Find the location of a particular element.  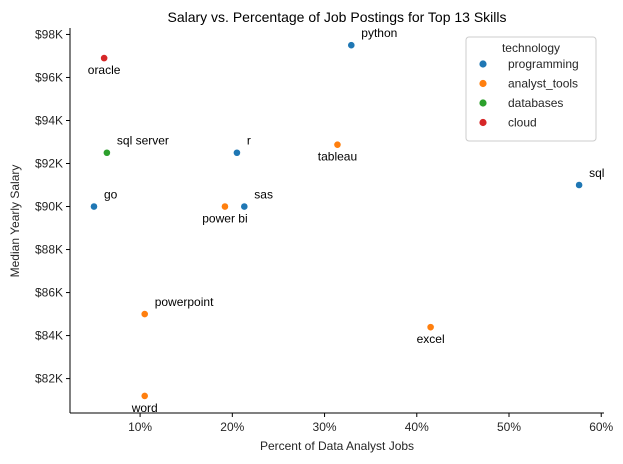

legend-marker-analyst_tools is located at coordinates (483, 83).